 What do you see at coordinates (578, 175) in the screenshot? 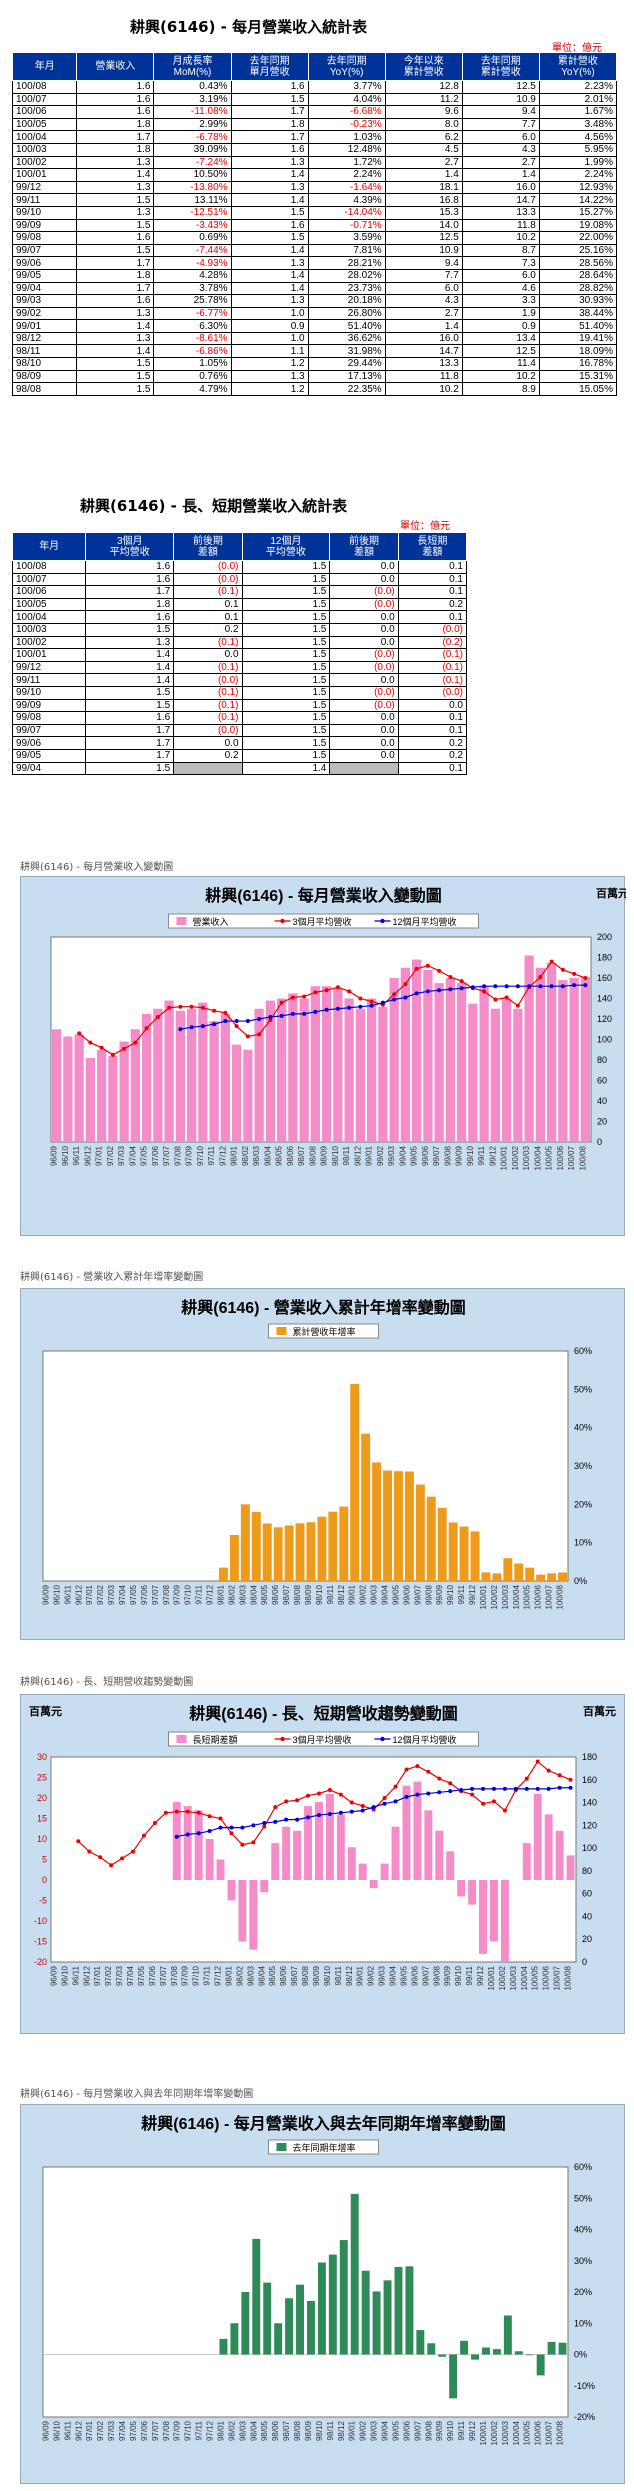
I see `table-cell: 2.24%` at bounding box center [578, 175].